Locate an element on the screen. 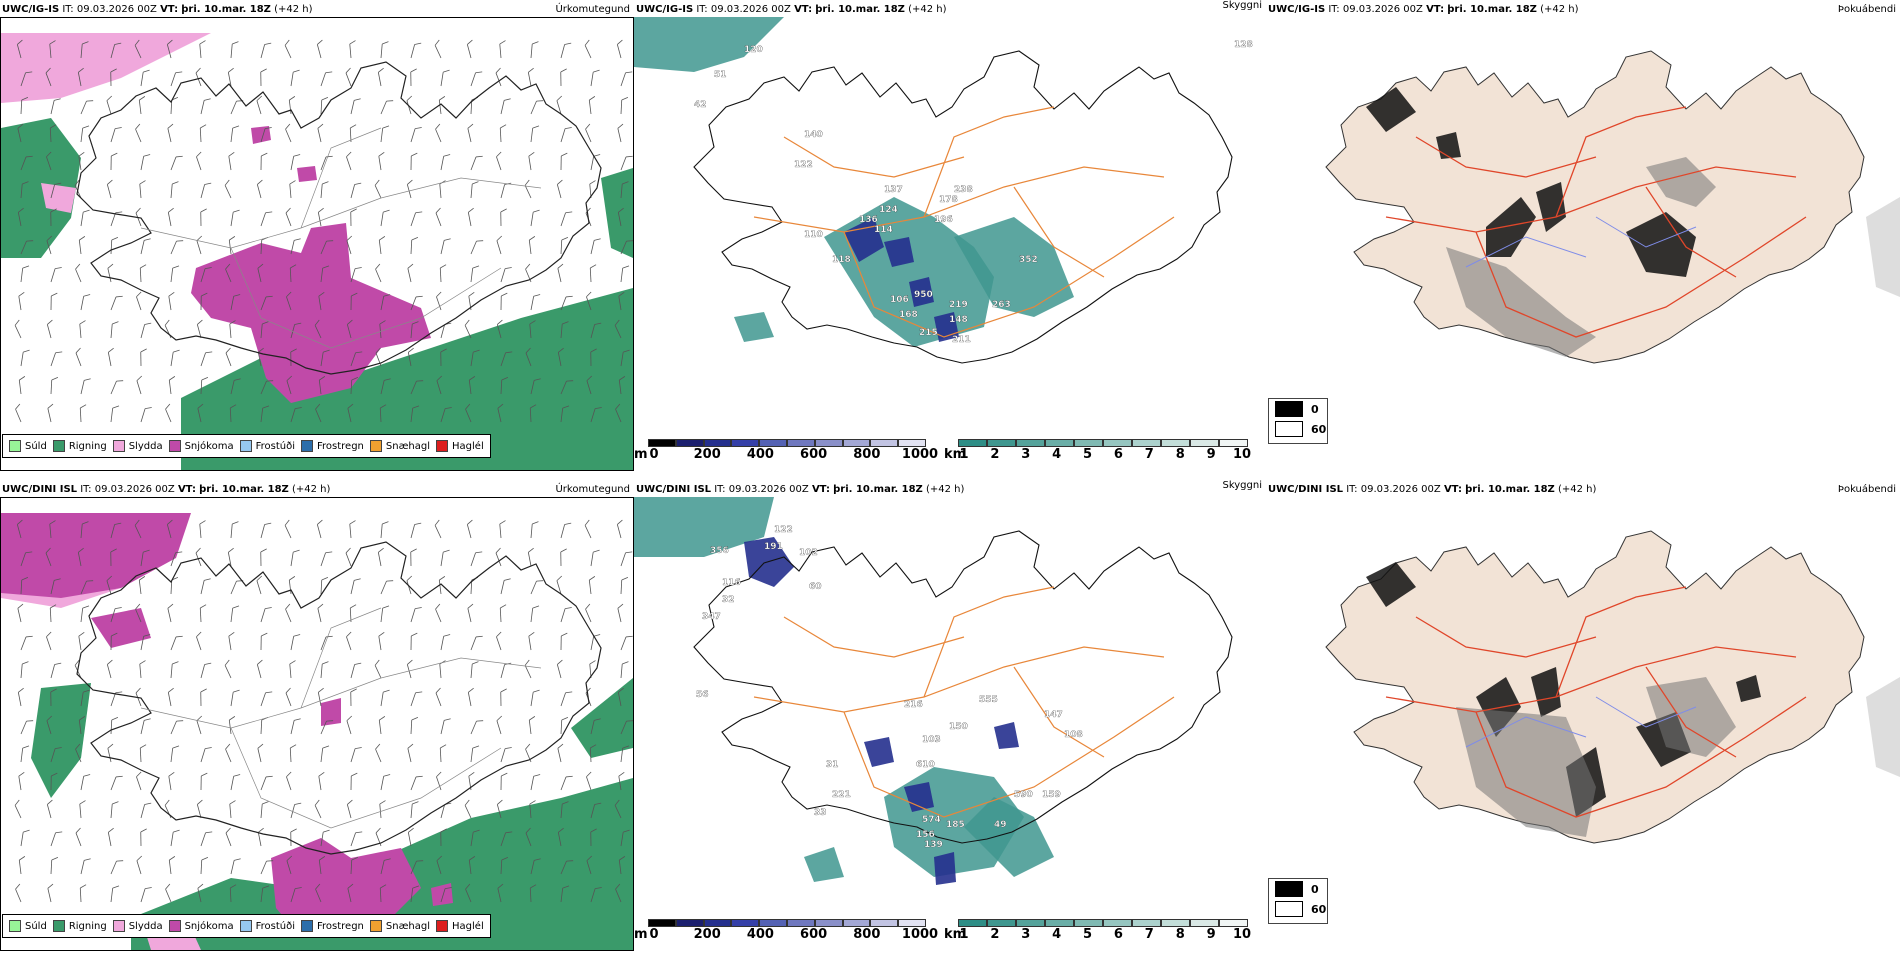 The width and height of the screenshot is (1900, 962). visibility-tick: 2 is located at coordinates (994, 934).